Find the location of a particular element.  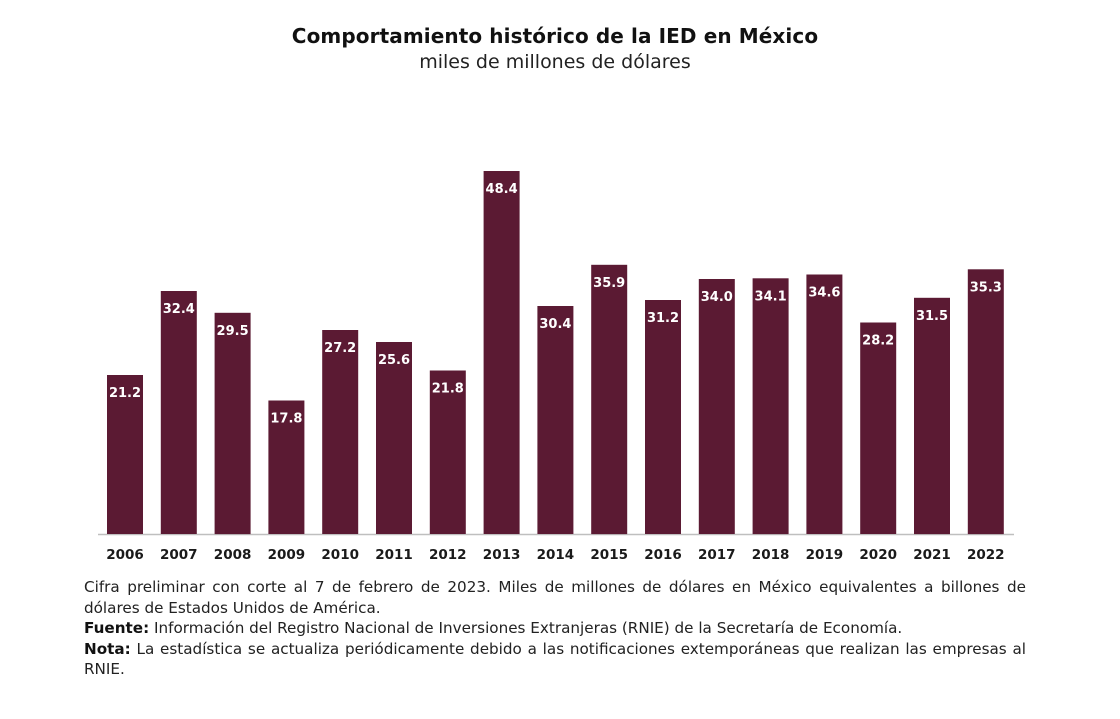

data-label-2006: 21.2 is located at coordinates (125, 393).